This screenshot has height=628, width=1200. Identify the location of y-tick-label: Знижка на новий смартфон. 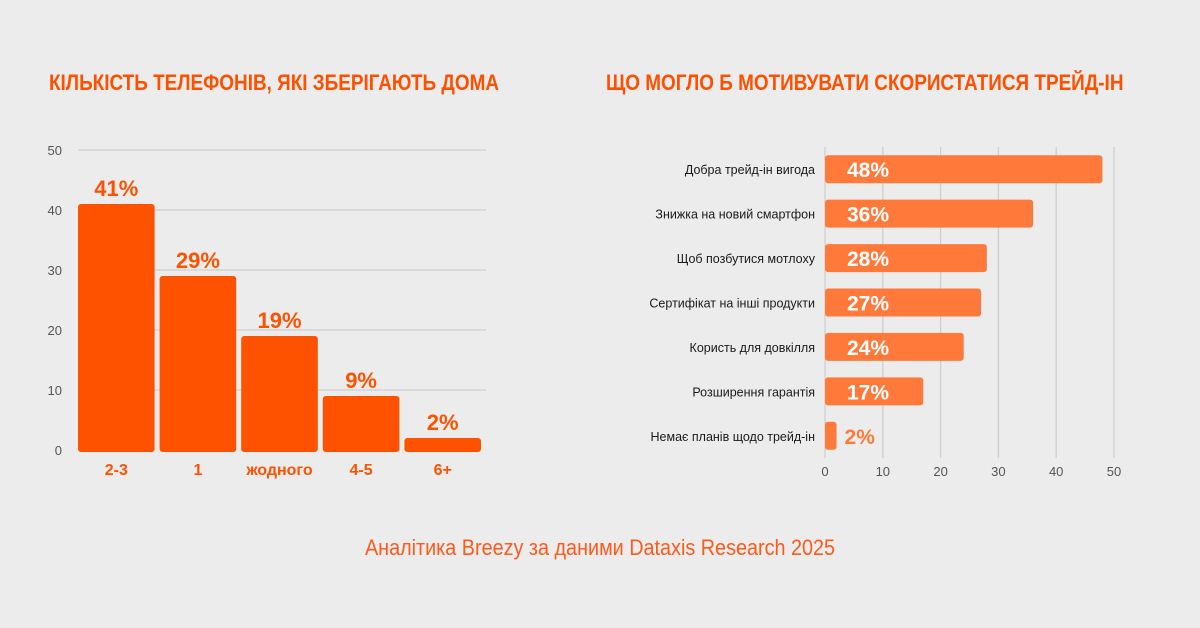
(735, 215).